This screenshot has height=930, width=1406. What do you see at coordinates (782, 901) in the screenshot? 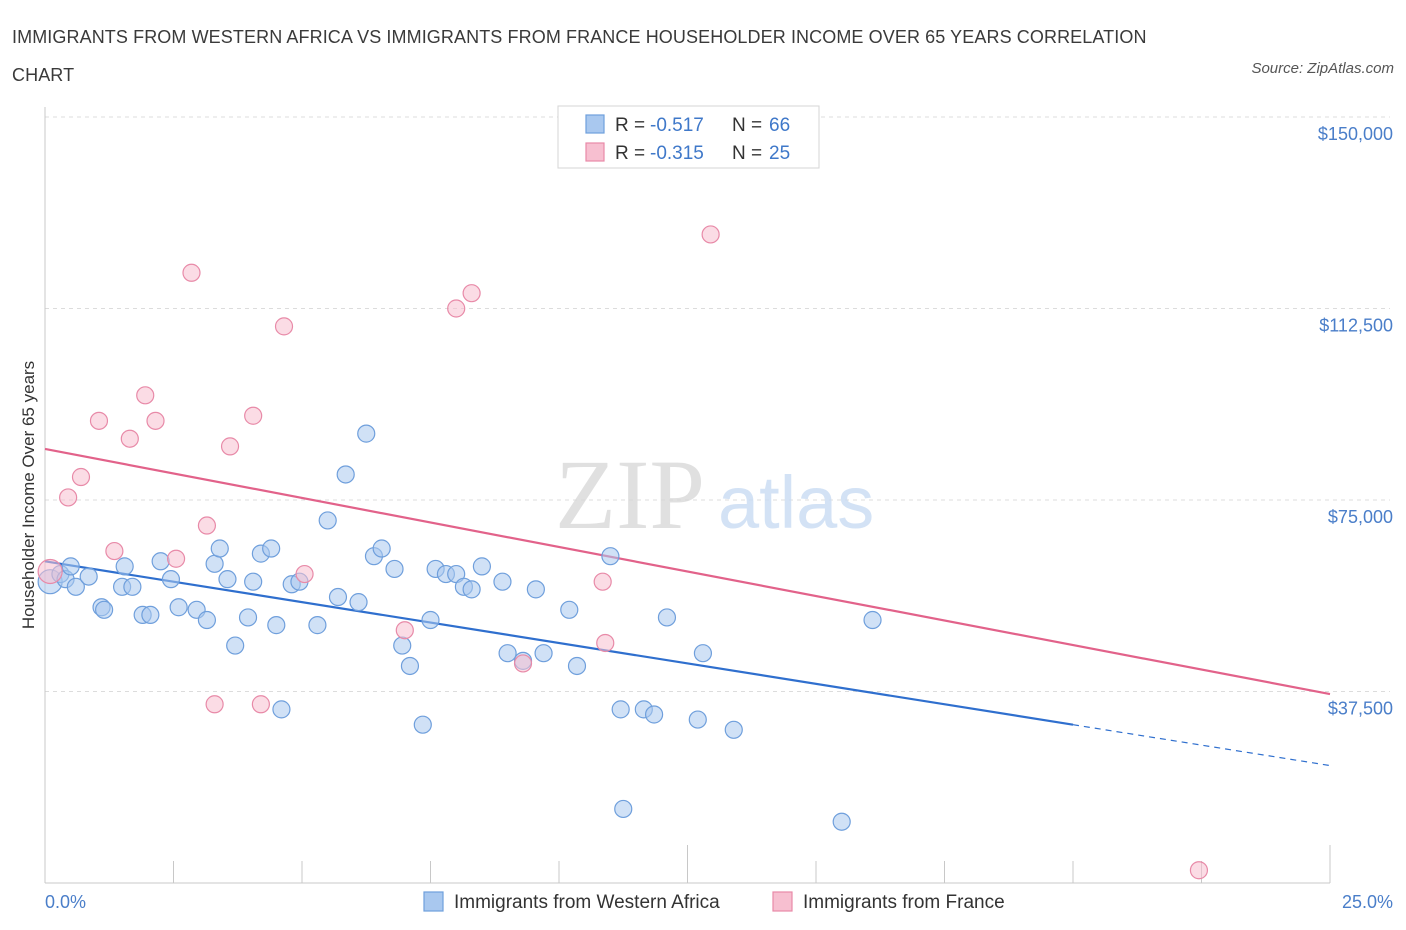
I see `bottom-legend-swatch-france` at bounding box center [782, 901].